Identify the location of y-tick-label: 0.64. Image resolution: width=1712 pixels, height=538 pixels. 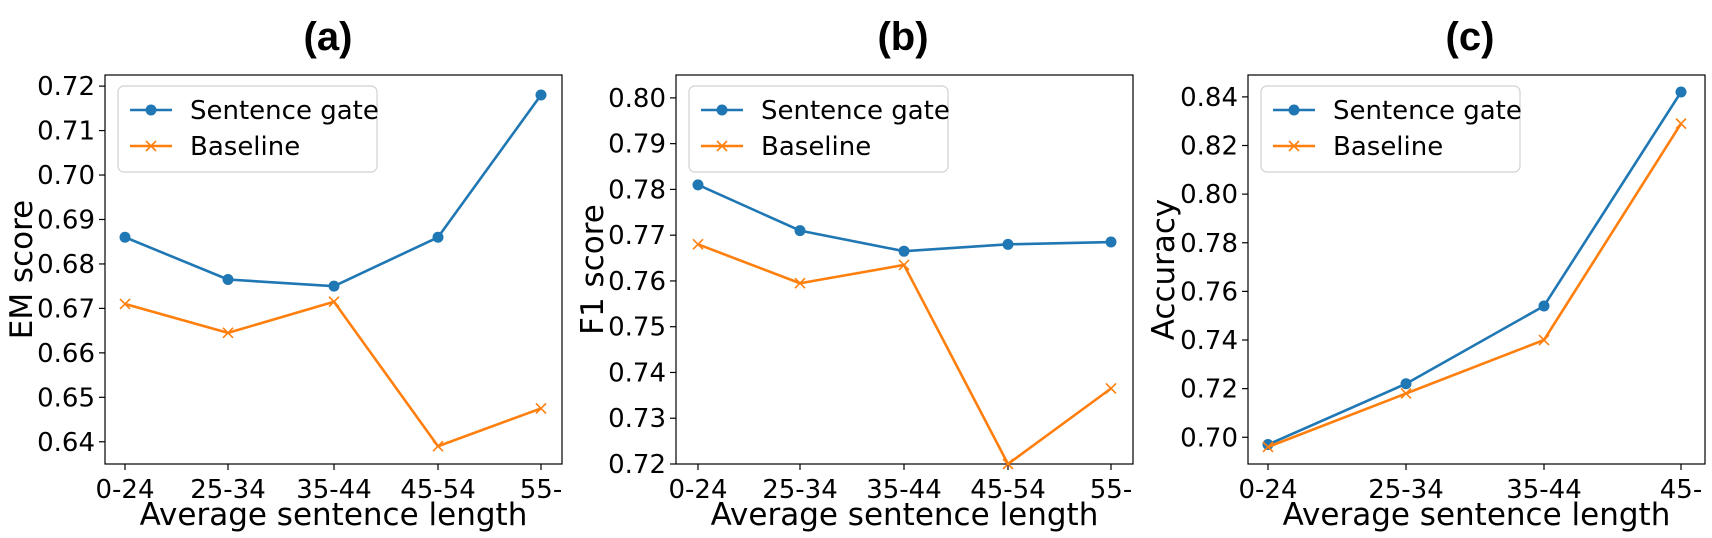
(66, 443).